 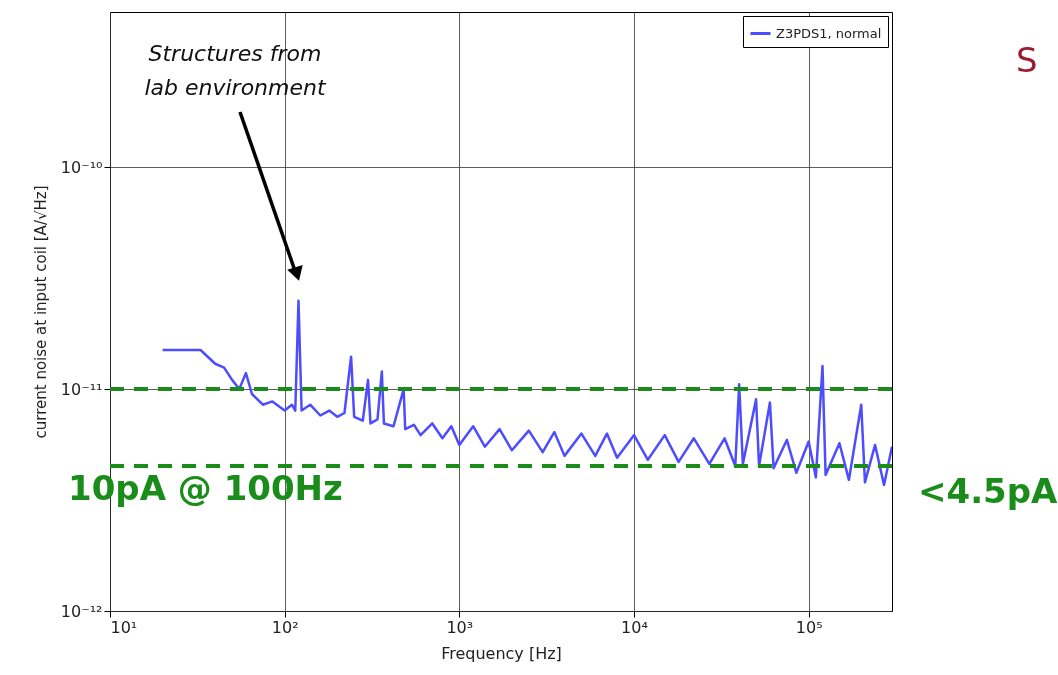 I want to click on x-axis-title: Frequency [Hz], so click(x=501, y=653).